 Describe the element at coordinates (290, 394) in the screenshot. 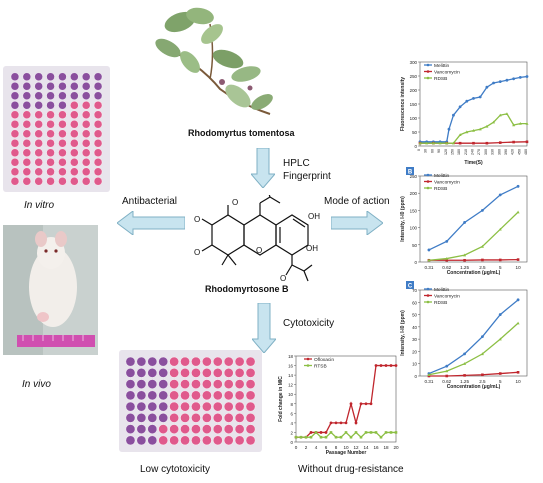

I see `y-tick-label: 10` at that location.